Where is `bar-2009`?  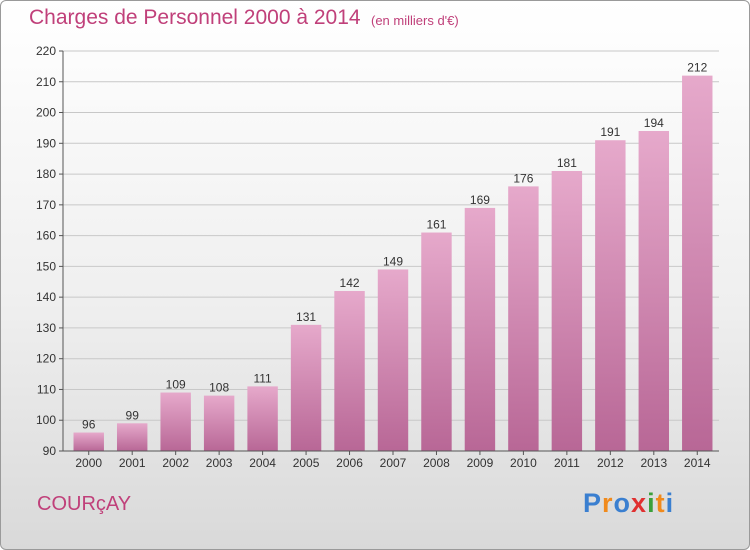 bar-2009 is located at coordinates (480, 329).